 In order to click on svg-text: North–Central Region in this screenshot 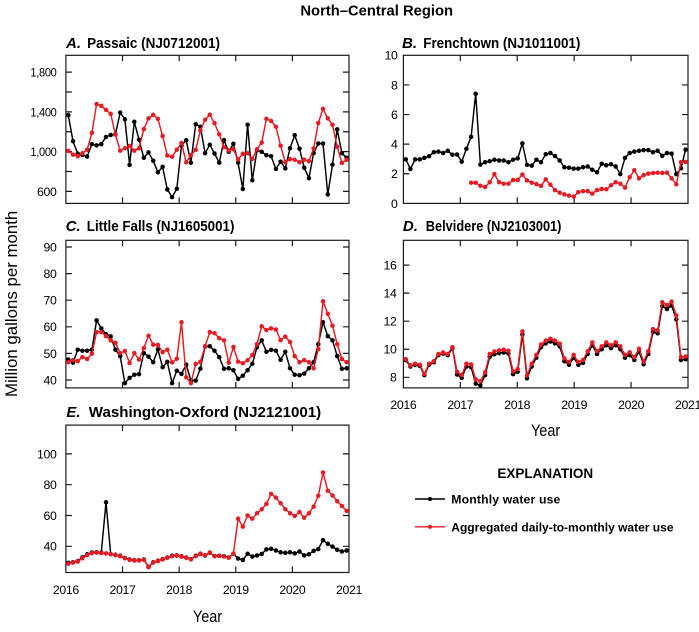, I will do `click(376, 10)`.